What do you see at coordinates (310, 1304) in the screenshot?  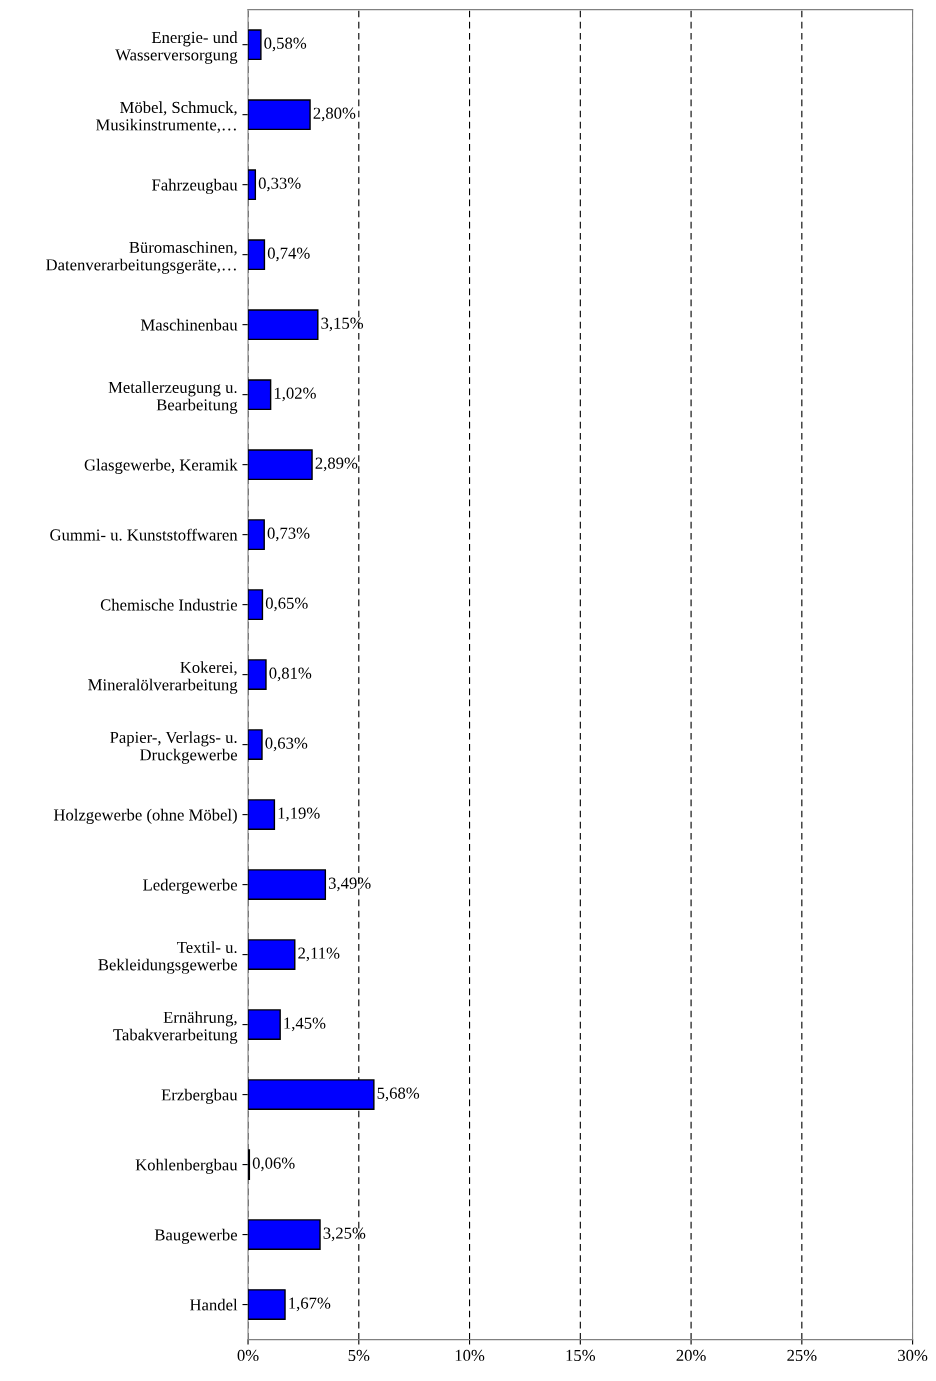 I see `data-label: 1,67%` at bounding box center [310, 1304].